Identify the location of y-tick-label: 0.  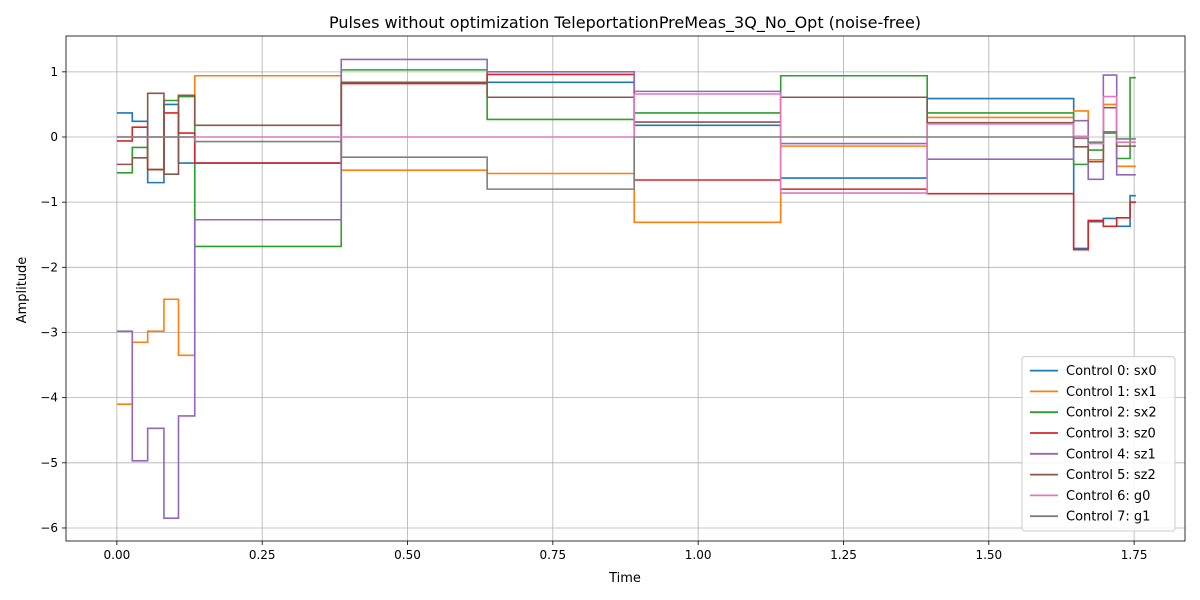
(54, 137).